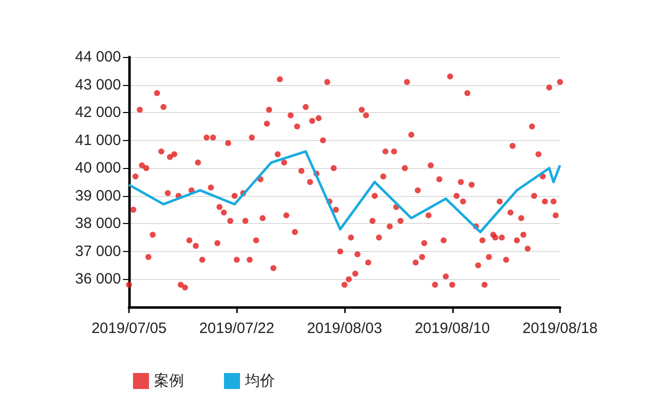 The height and width of the screenshot is (402, 656). What do you see at coordinates (98, 279) in the screenshot?
I see `y-tick-label: 36 000` at bounding box center [98, 279].